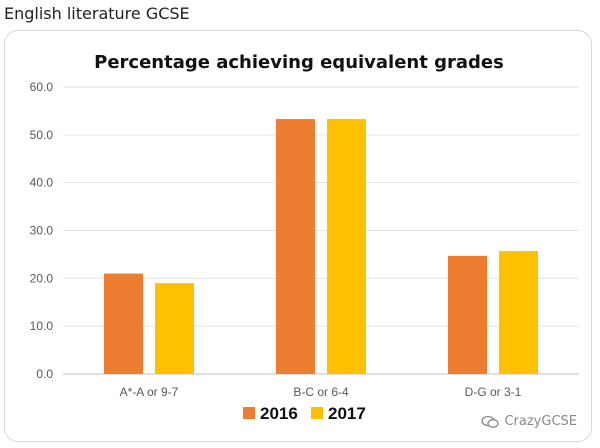 Image resolution: width=600 pixels, height=448 pixels. What do you see at coordinates (44, 374) in the screenshot?
I see `y-tick-label: 0.0` at bounding box center [44, 374].